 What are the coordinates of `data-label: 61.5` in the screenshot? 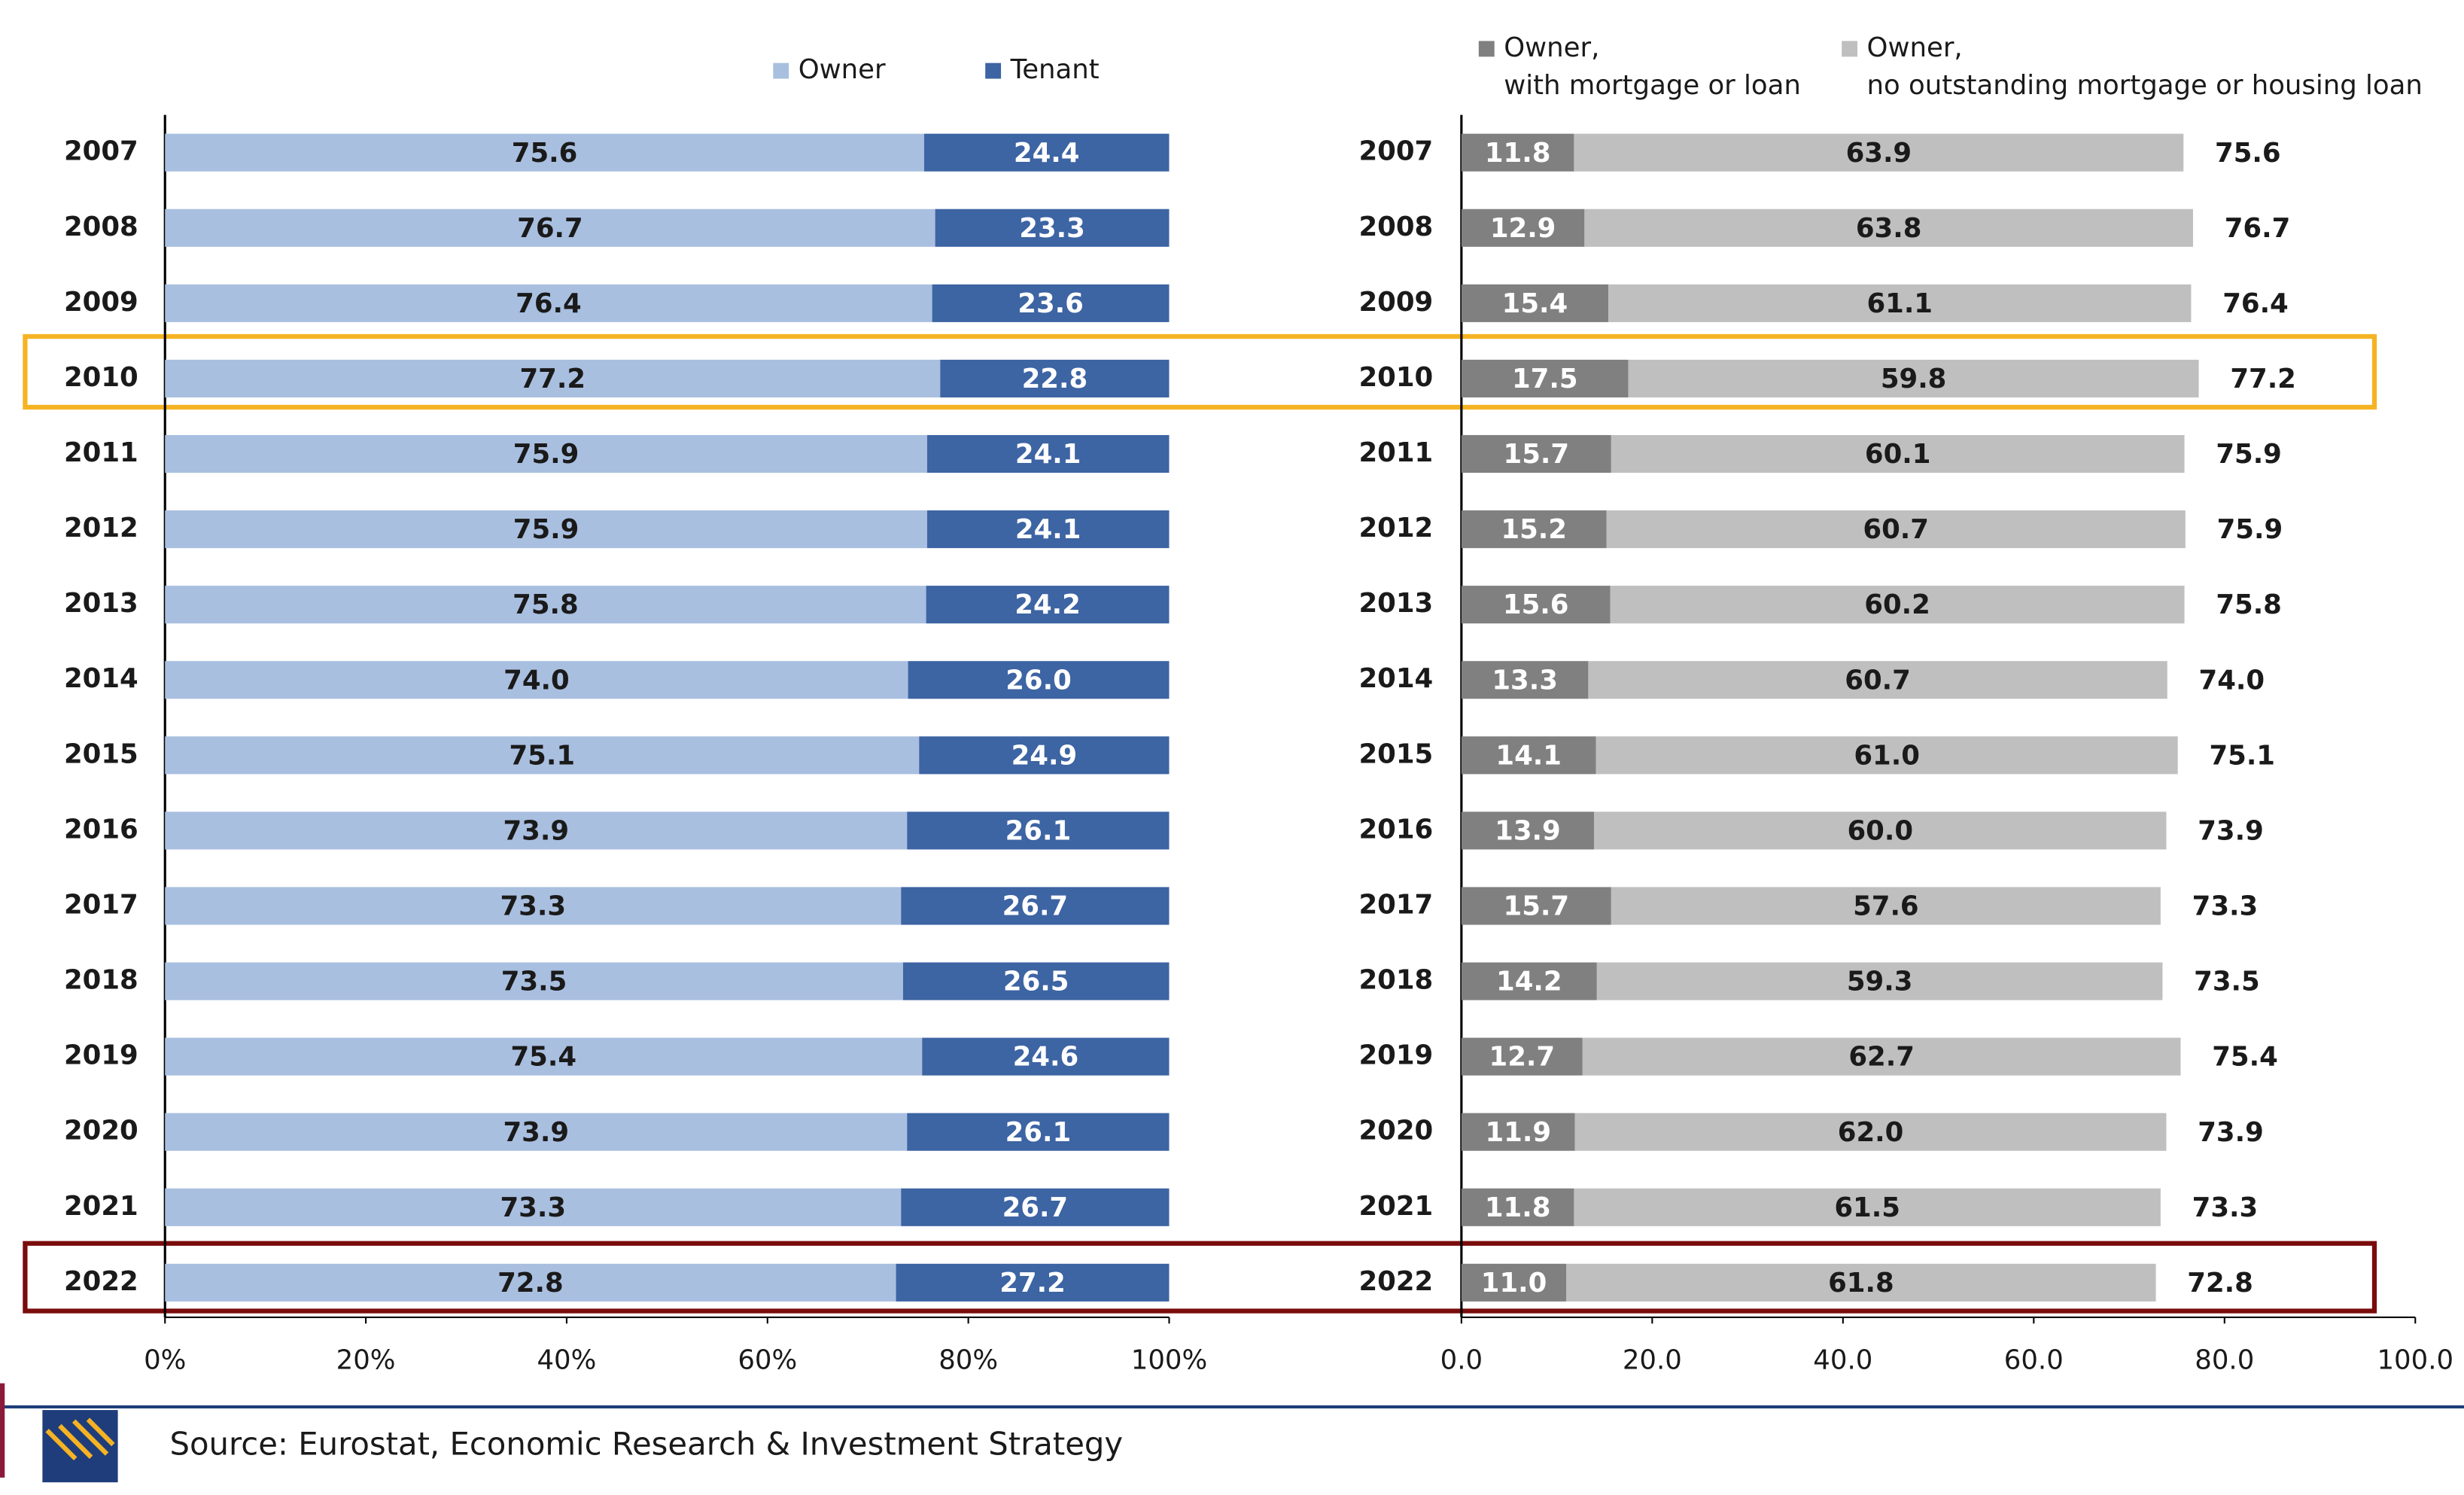 It's located at (1867, 1207).